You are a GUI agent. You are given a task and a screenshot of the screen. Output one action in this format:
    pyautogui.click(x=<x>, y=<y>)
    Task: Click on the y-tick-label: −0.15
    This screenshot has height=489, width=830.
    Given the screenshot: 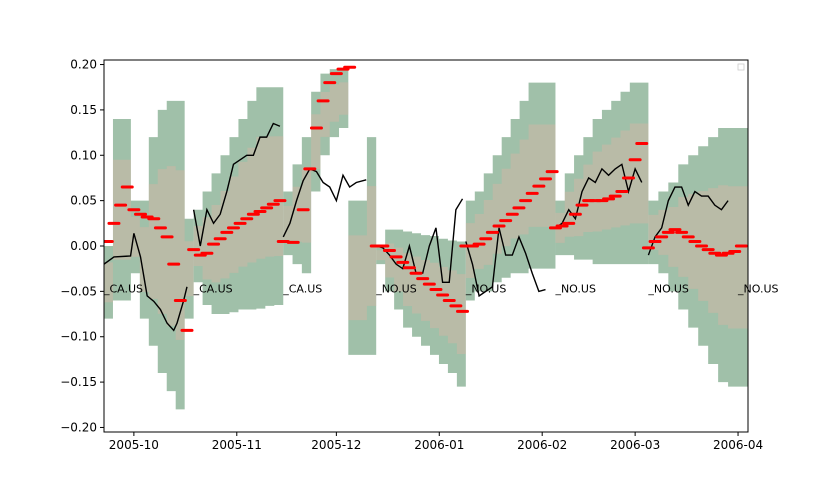 What is the action you would take?
    pyautogui.click(x=78, y=382)
    